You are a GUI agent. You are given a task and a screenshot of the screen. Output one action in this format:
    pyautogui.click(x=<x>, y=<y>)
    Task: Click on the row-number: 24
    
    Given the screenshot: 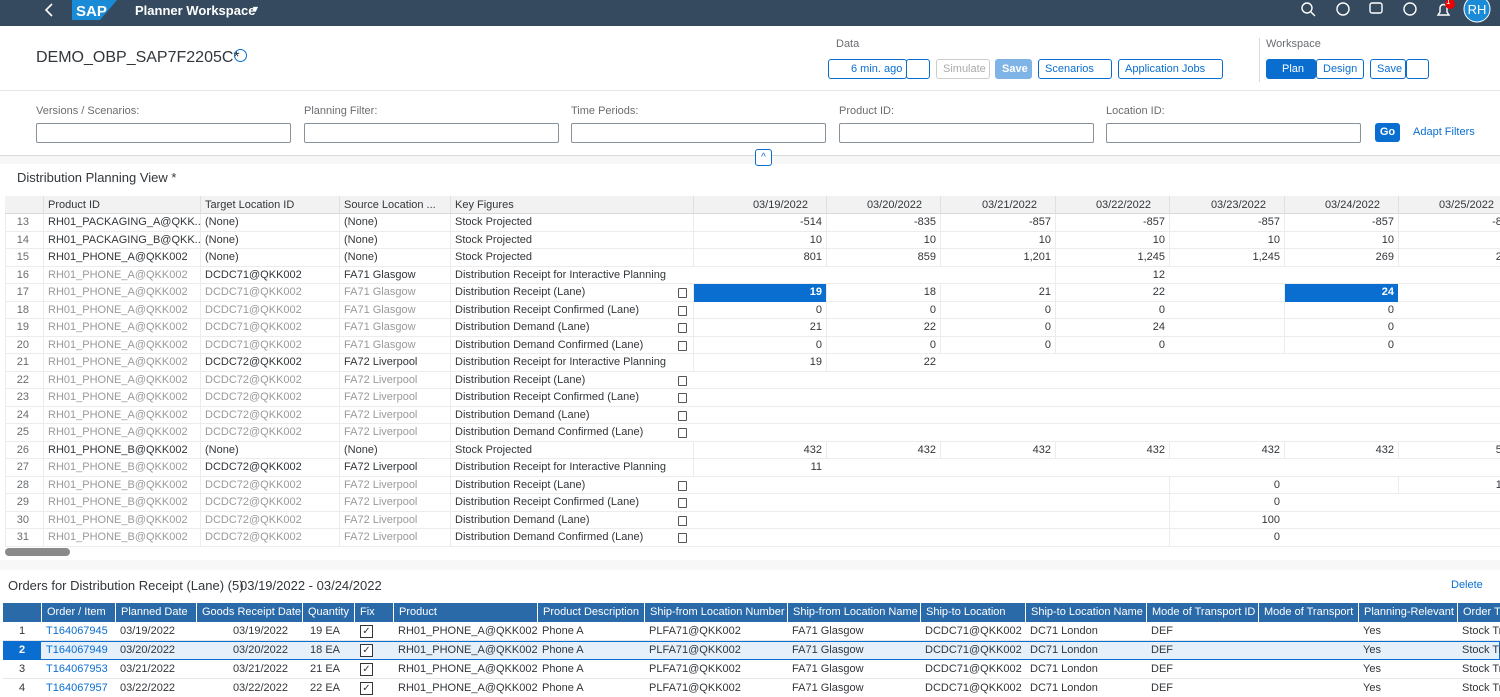 What is the action you would take?
    pyautogui.click(x=24, y=416)
    